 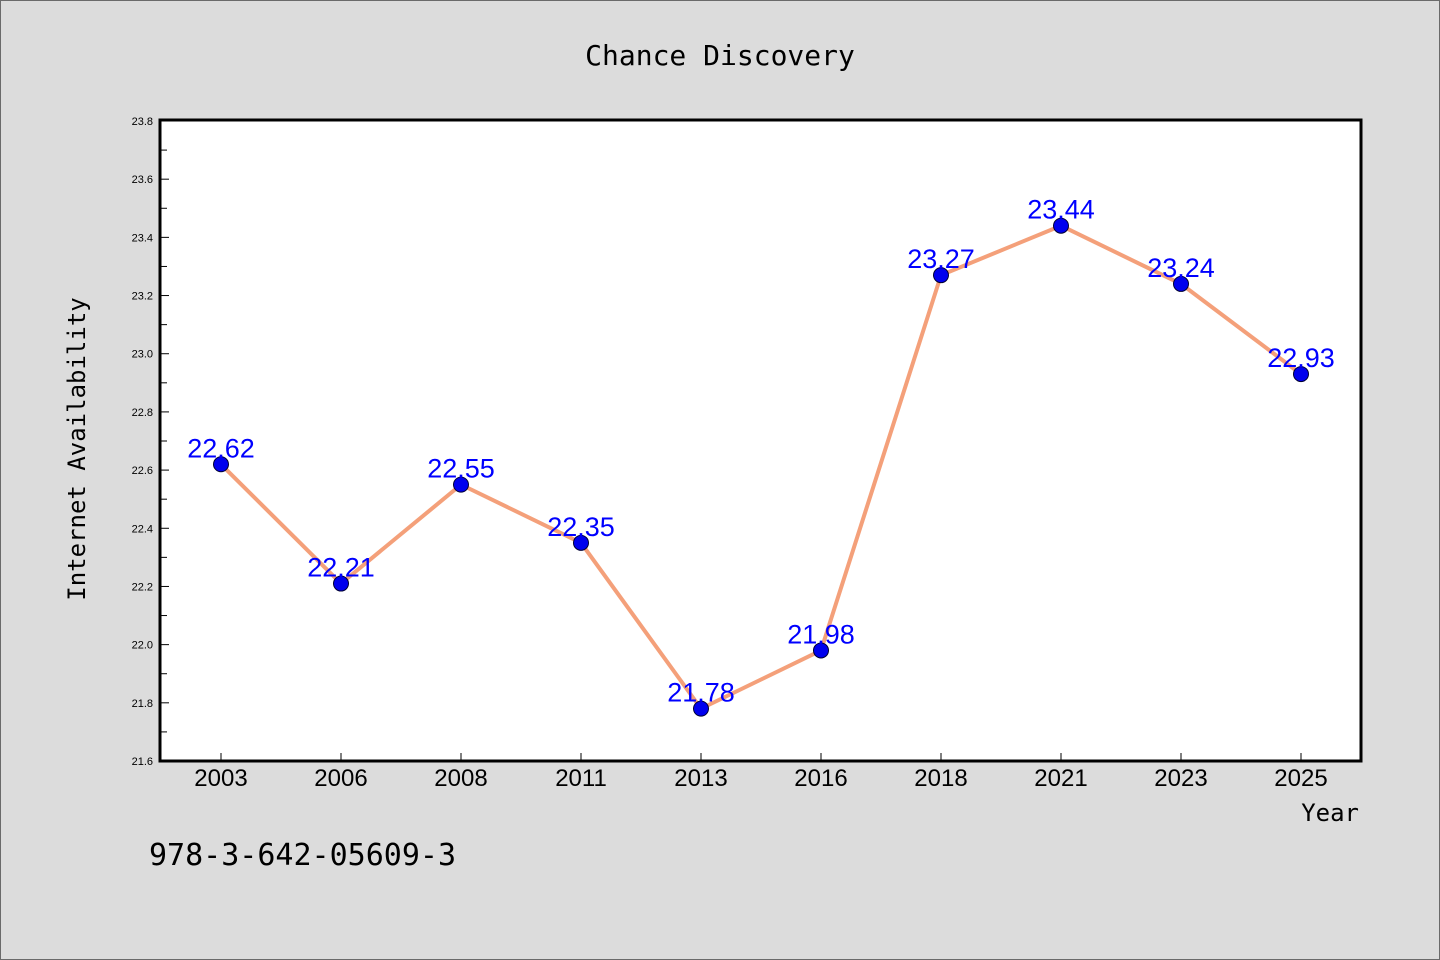 I want to click on y-tick-label: 23.8, so click(x=142, y=122).